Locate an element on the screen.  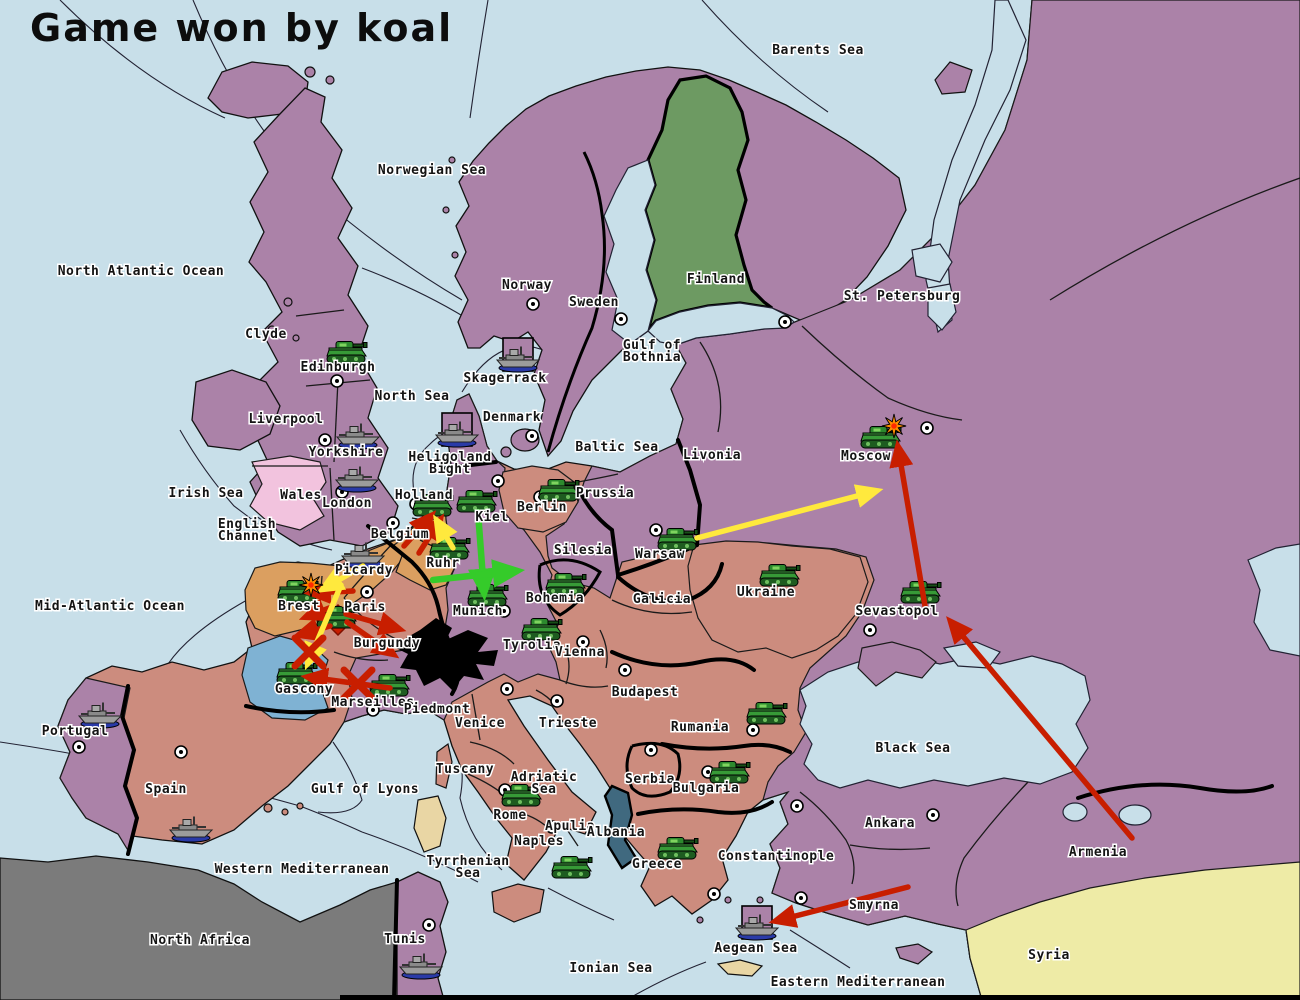
supply-center-warsaw is located at coordinates (656, 530).